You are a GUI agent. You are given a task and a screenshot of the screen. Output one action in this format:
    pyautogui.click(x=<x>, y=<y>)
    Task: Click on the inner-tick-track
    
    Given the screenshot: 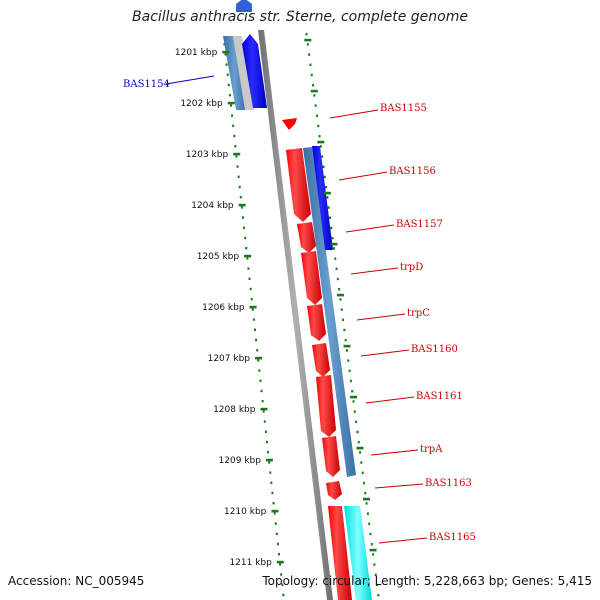 What is the action you would take?
    pyautogui.click(x=254, y=320)
    